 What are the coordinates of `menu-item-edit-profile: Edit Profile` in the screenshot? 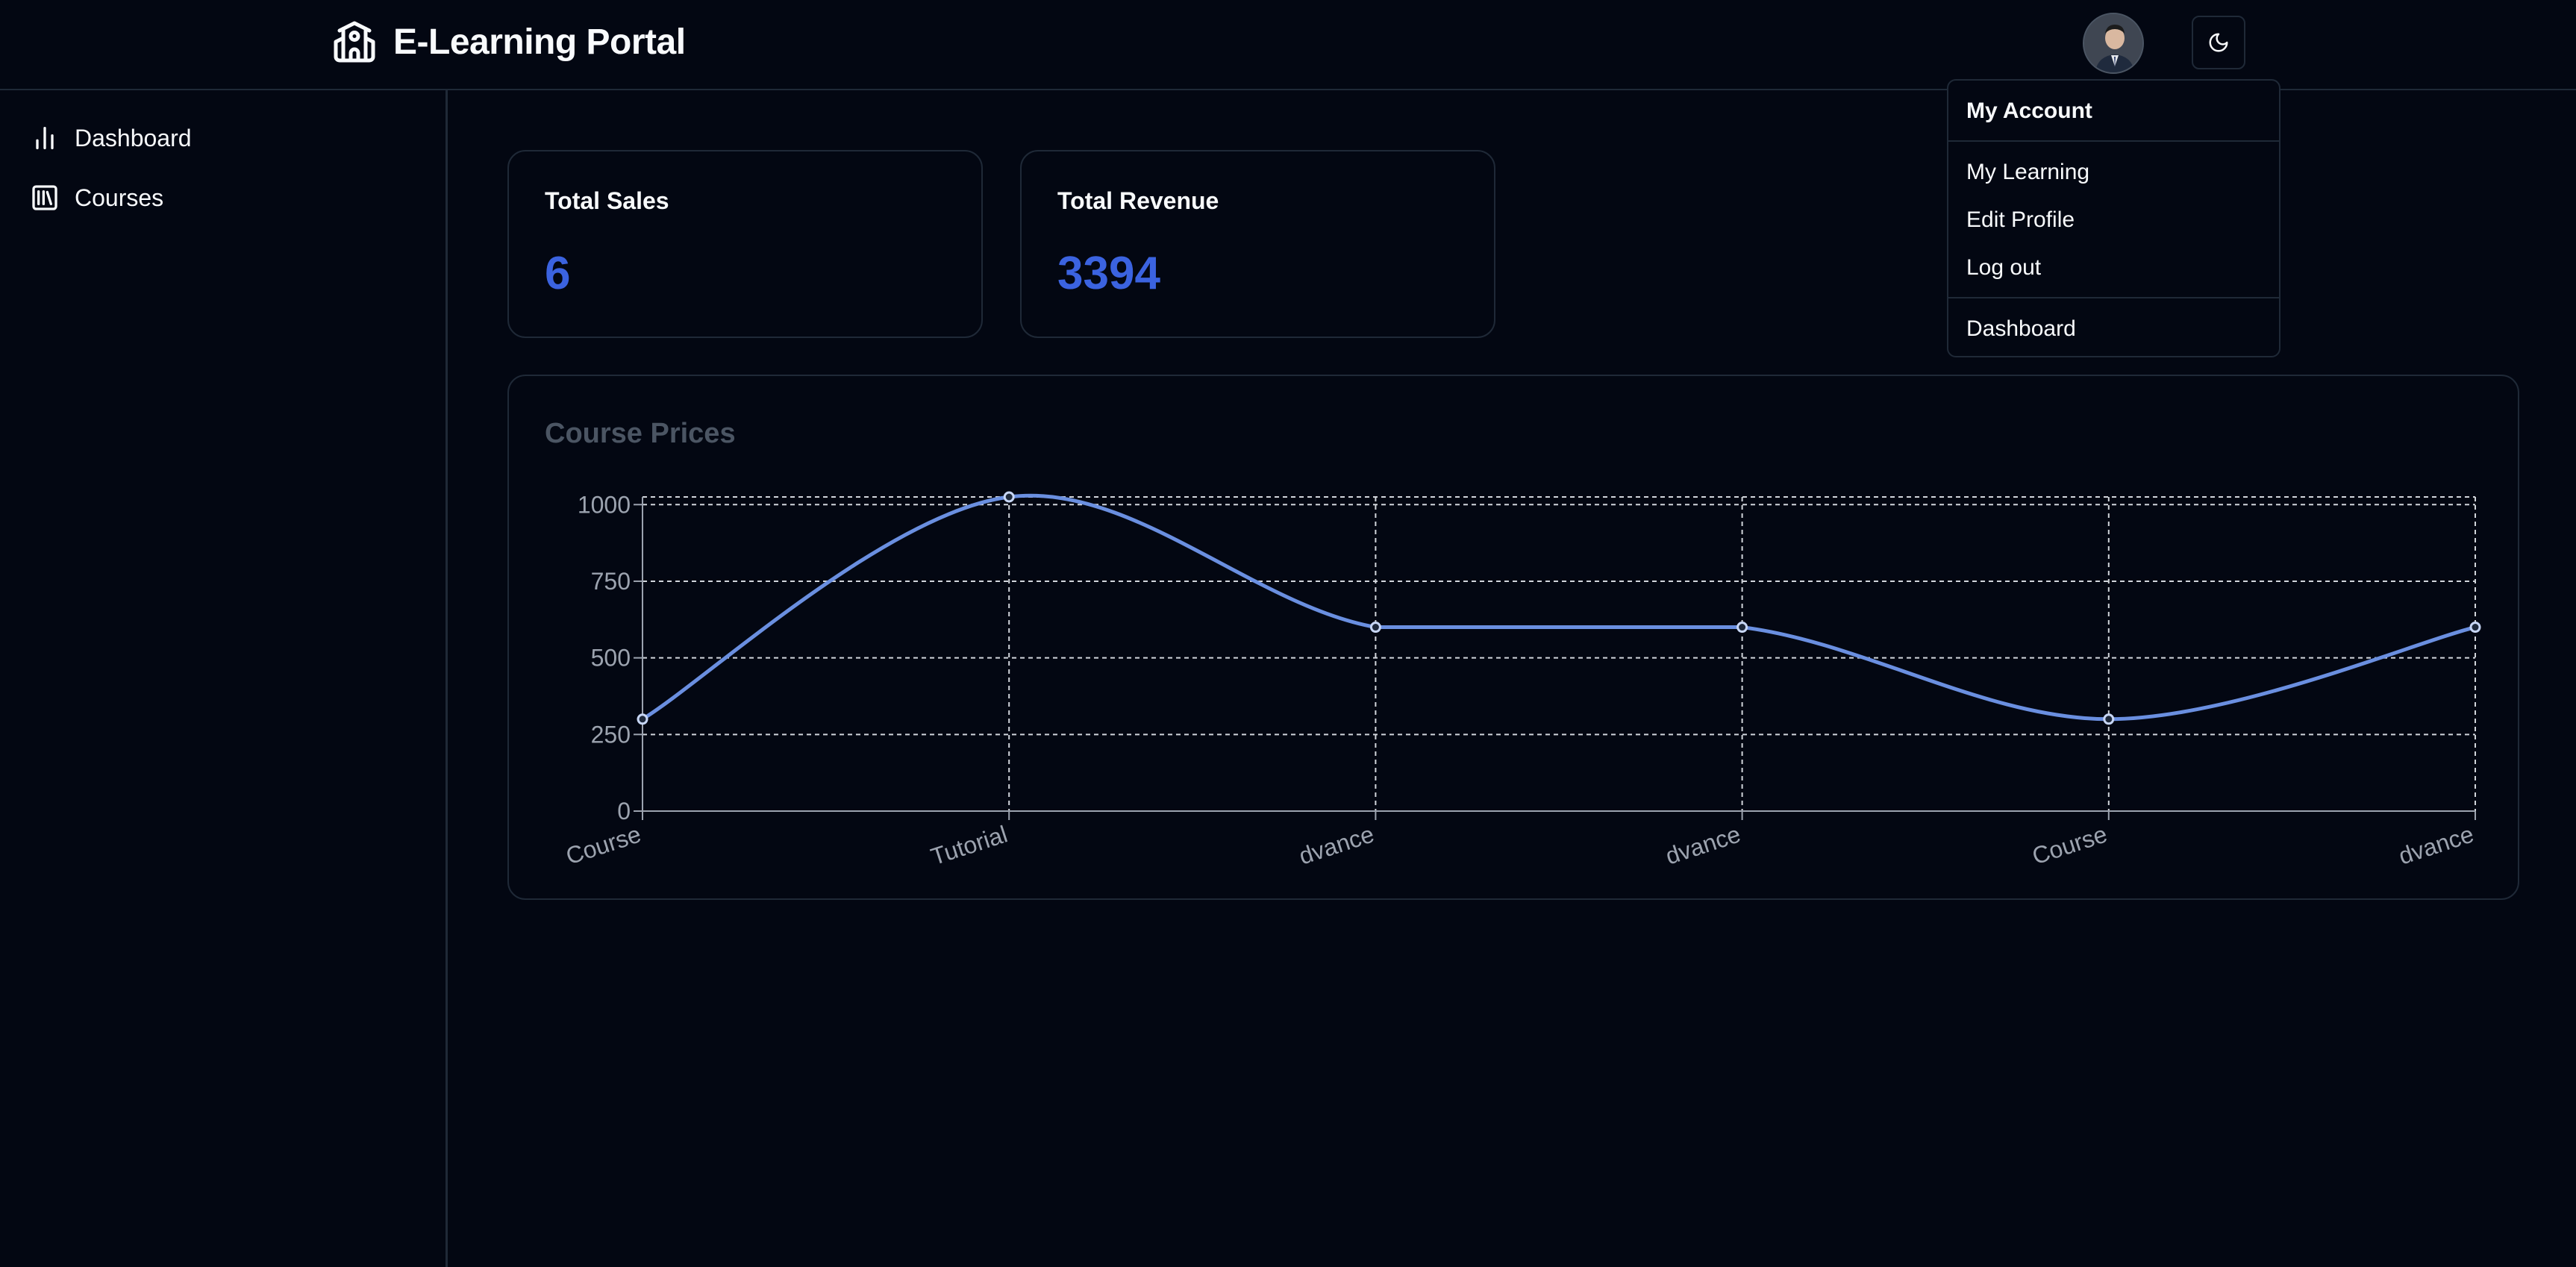 It's located at (2020, 219).